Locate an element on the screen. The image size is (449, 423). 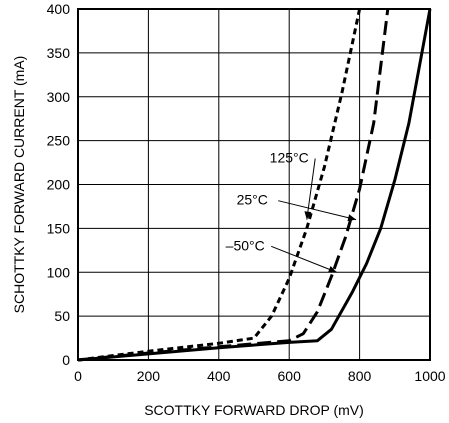
annotations: 125°C 25°C –50°C is located at coordinates (291, 211).